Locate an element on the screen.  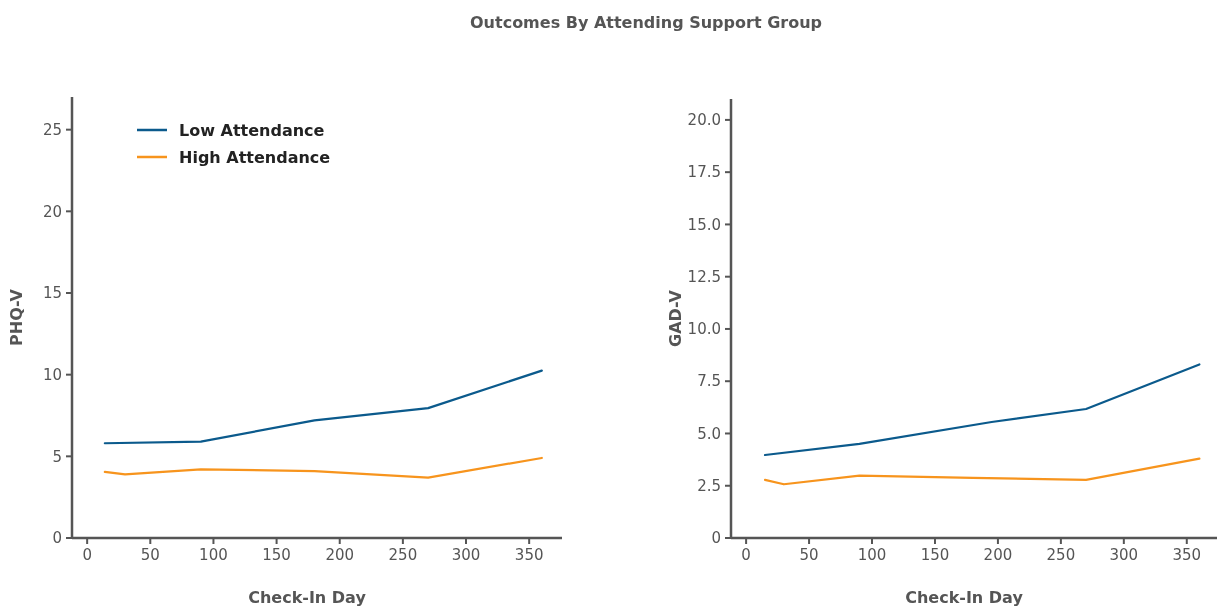
y-tick-label: 10 is located at coordinates (52, 374).